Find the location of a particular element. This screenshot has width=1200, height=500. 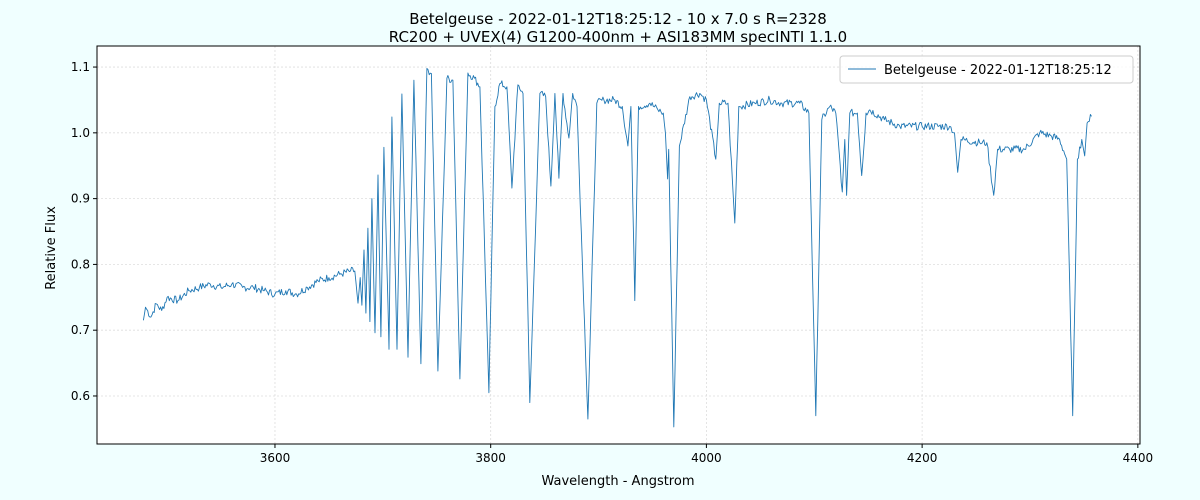

y-tick-label: 0.6 is located at coordinates (80, 396).